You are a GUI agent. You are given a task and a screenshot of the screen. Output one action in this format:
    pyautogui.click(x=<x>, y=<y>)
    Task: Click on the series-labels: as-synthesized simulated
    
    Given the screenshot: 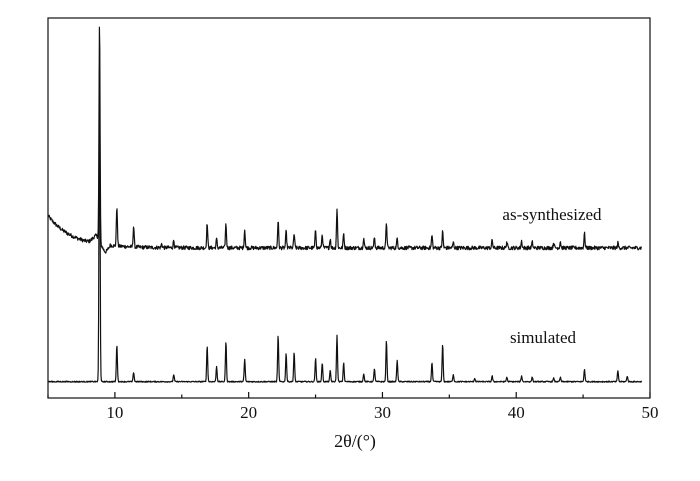 What is the action you would take?
    pyautogui.click(x=552, y=276)
    